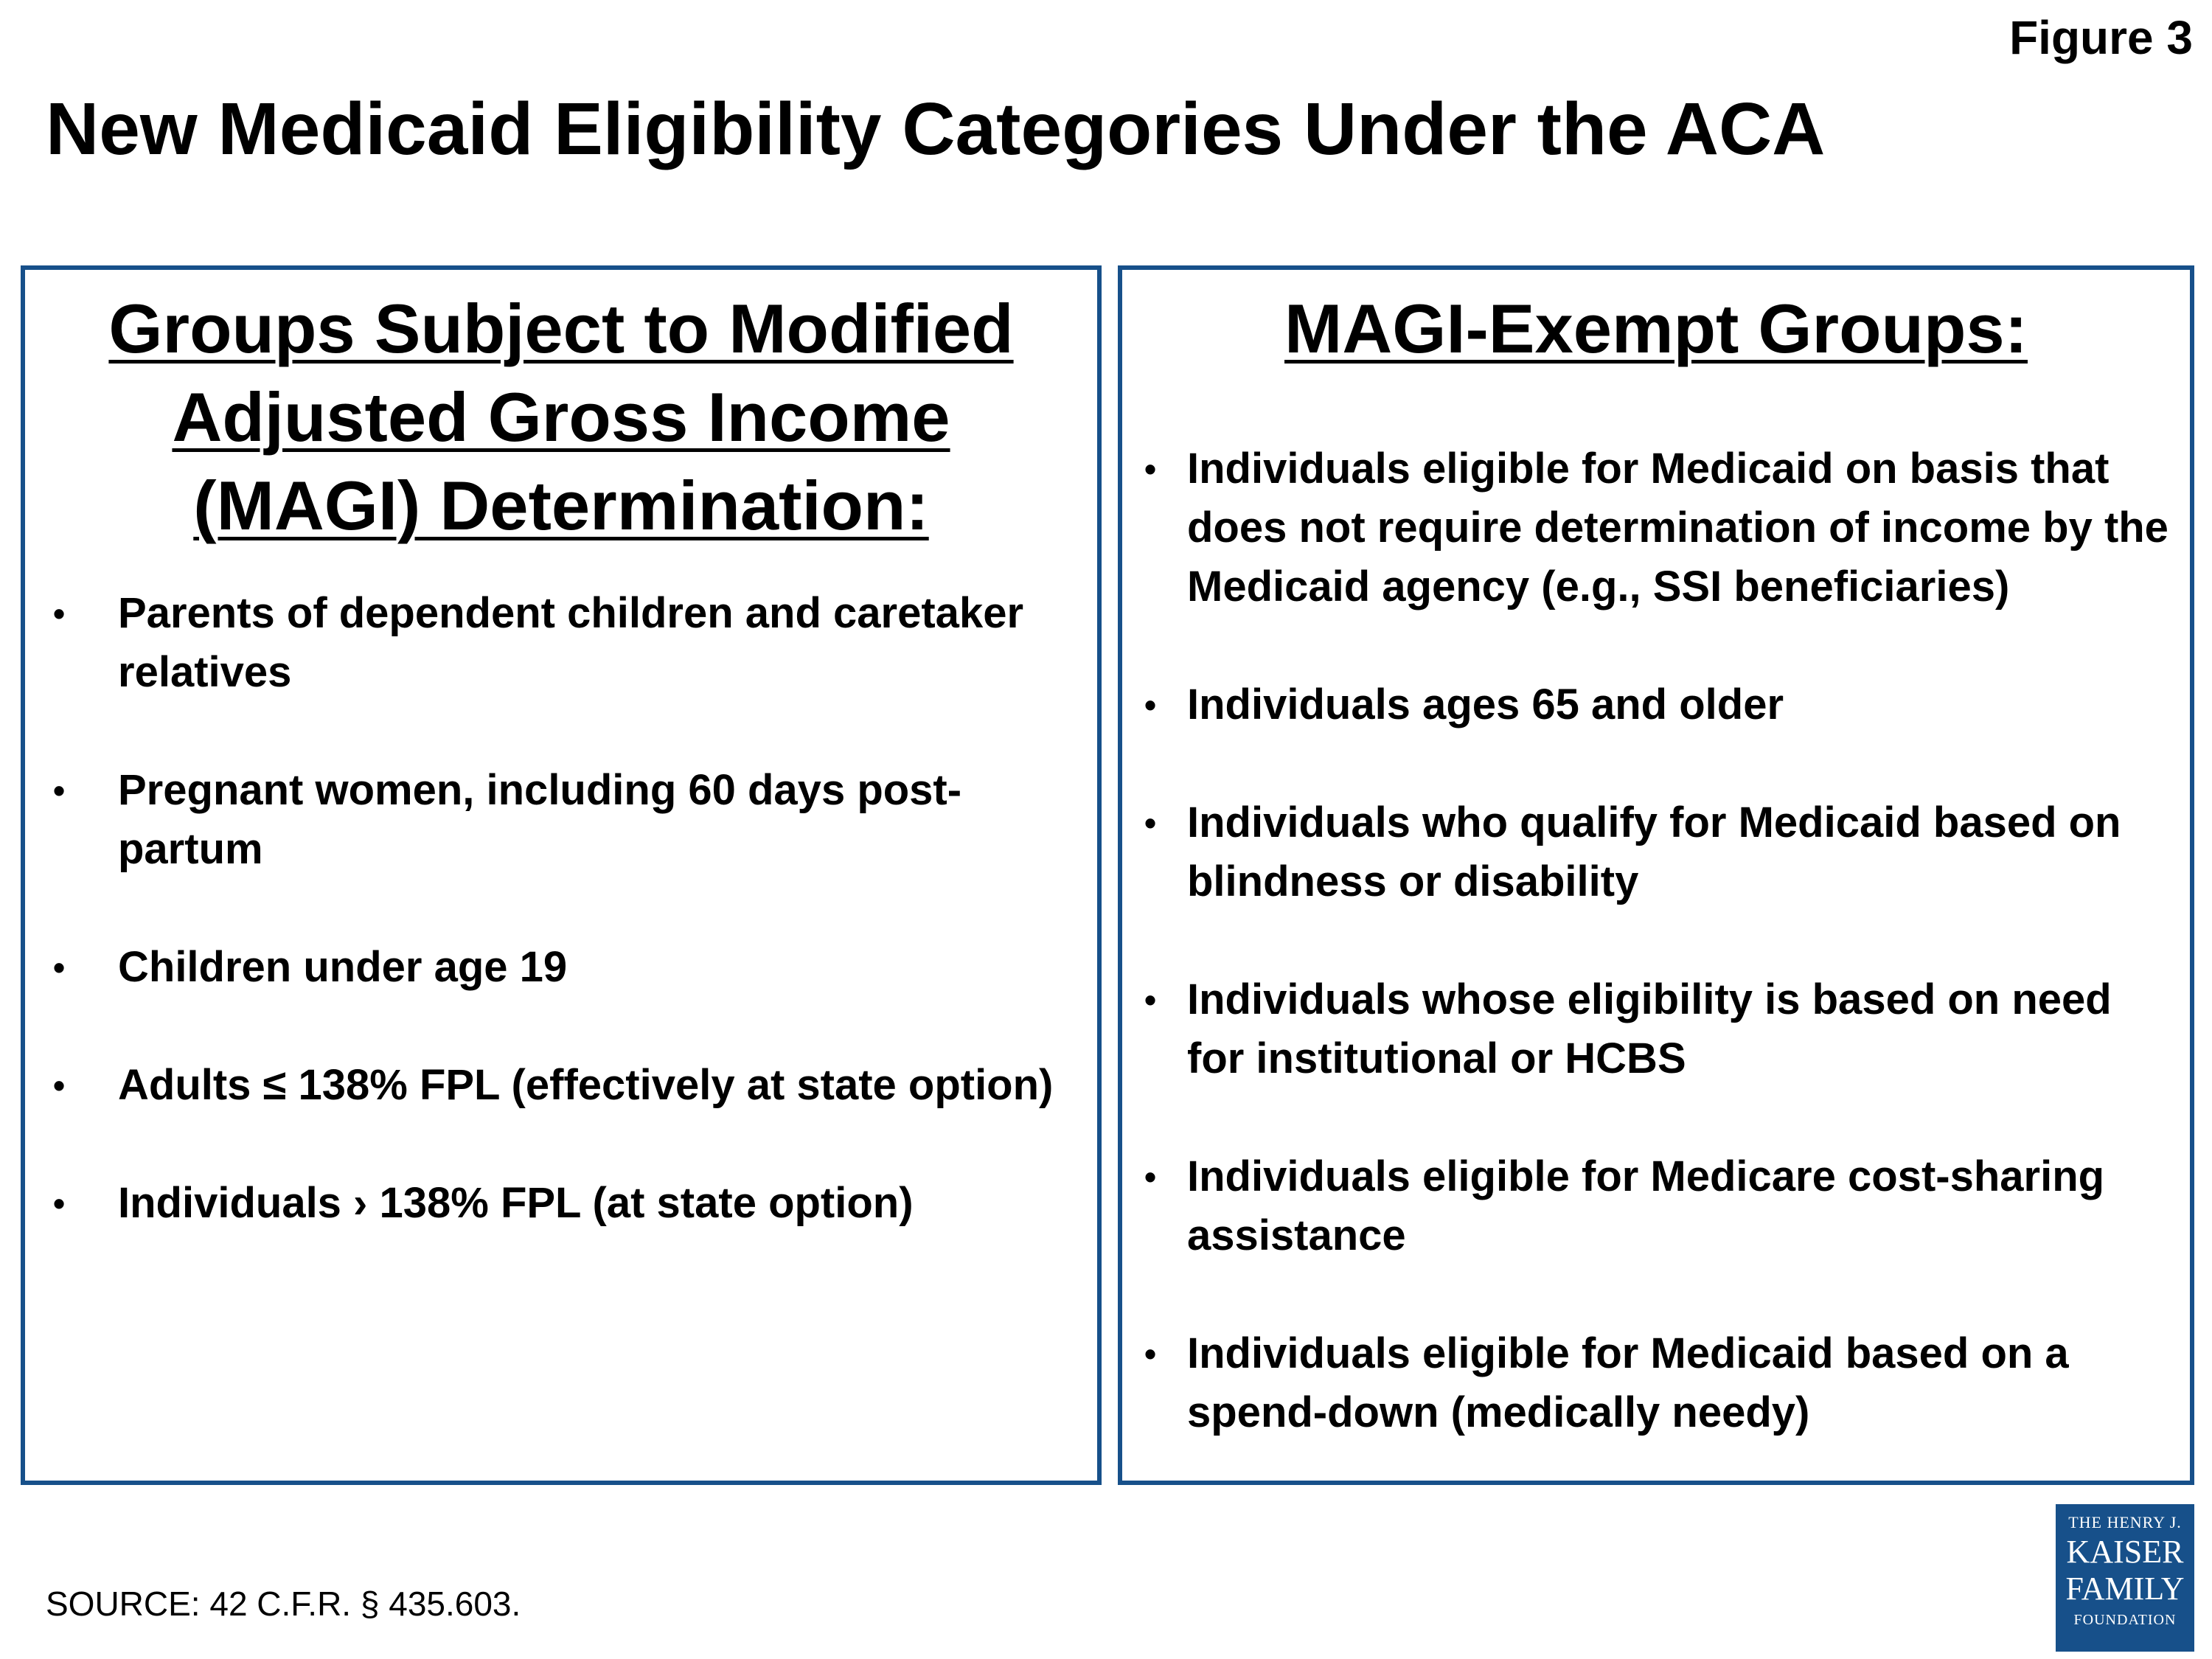 The width and height of the screenshot is (2212, 1659). I want to click on figure-label: Figure 3, so click(2101, 37).